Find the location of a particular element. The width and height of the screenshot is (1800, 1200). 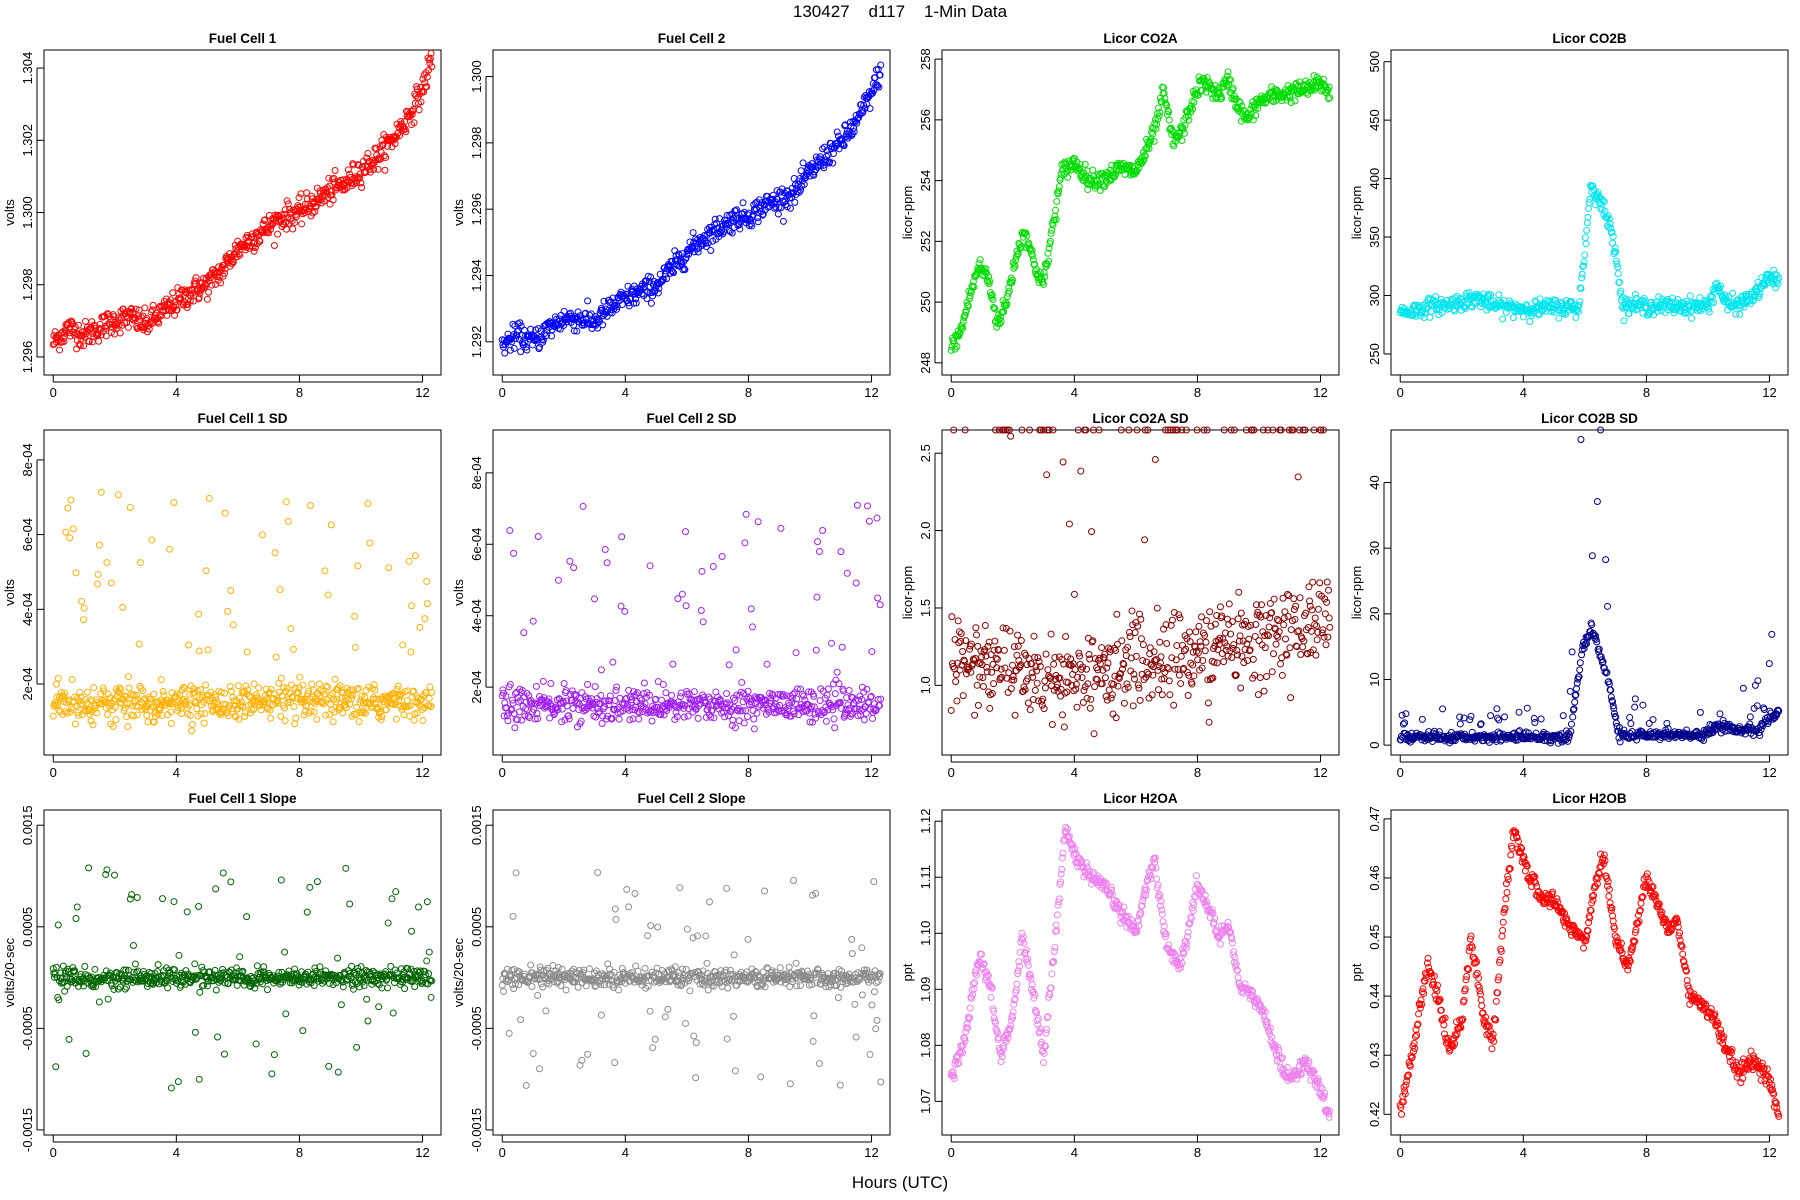

page-title: 130427 d117 1-Min Data is located at coordinates (900, 11).